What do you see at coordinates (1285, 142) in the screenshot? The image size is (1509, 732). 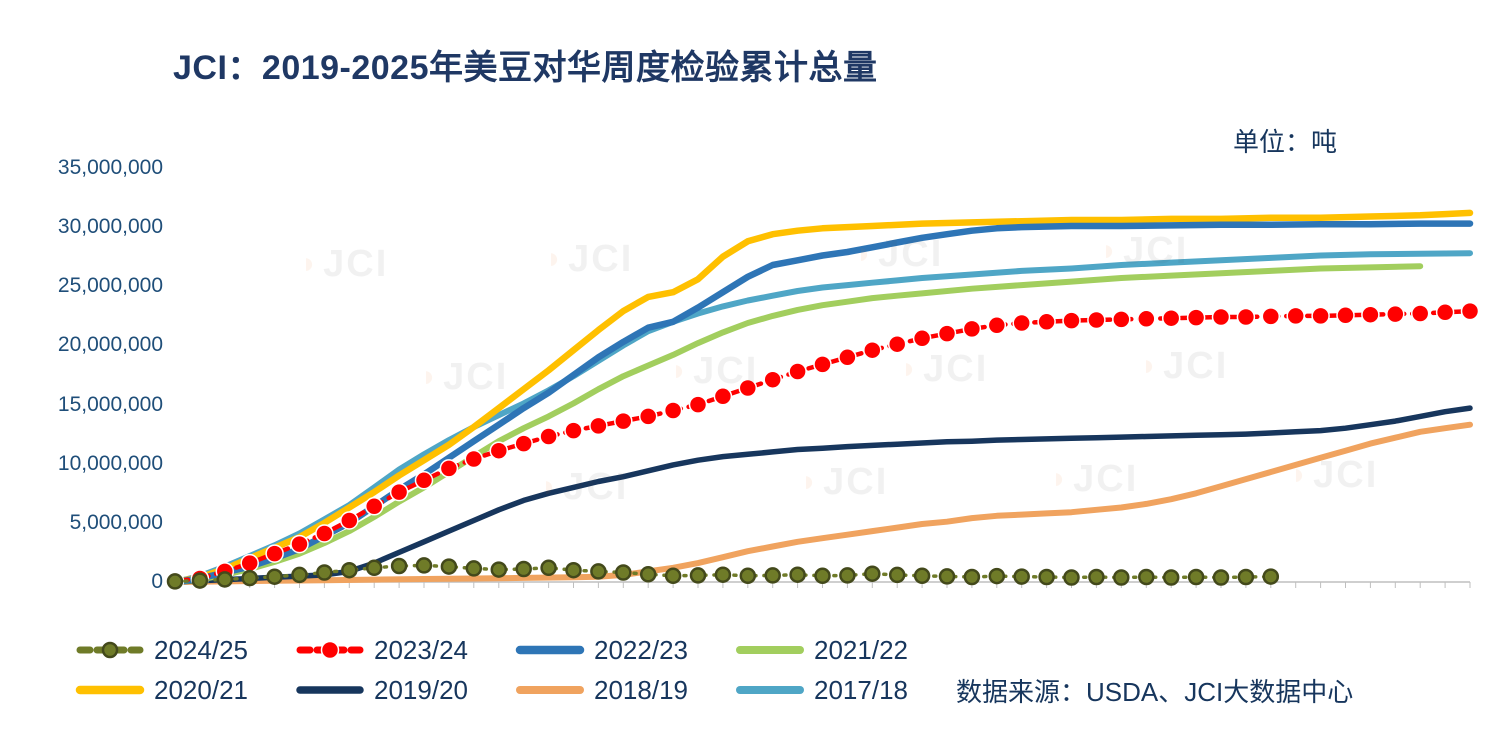 I see `unit-label: 单位：吨` at bounding box center [1285, 142].